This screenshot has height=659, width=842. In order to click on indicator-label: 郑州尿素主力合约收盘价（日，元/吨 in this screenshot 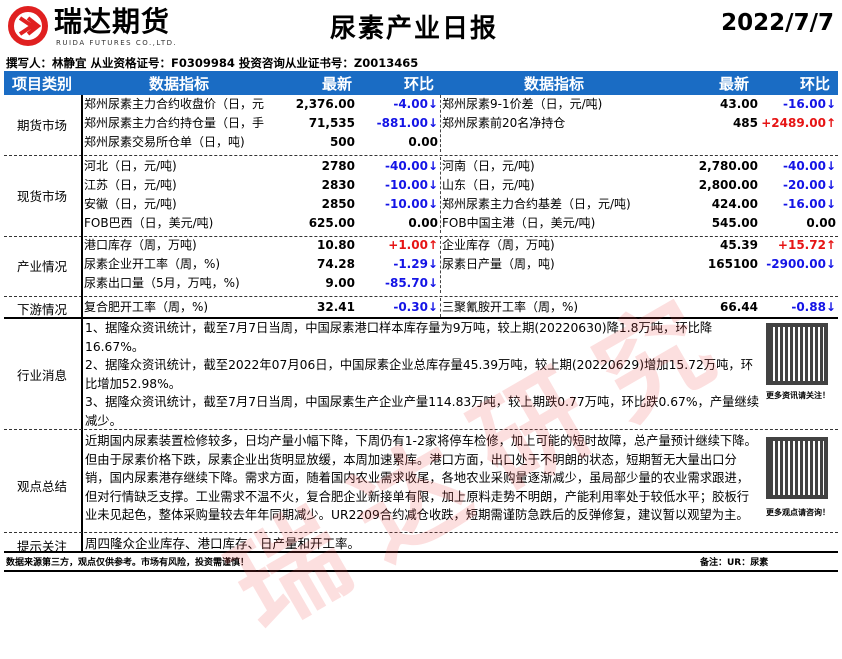, I will do `click(174, 104)`.